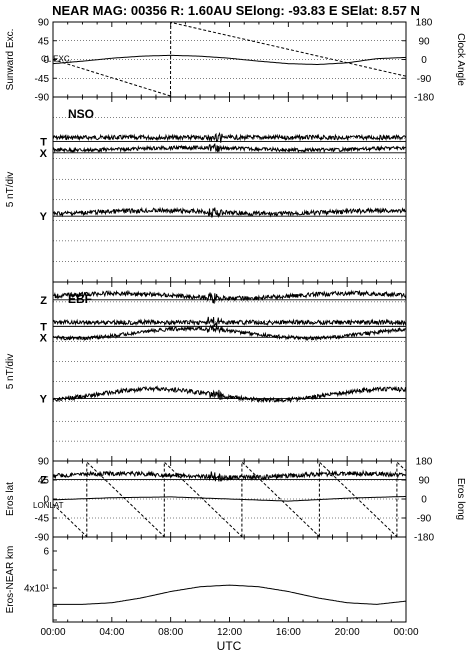  Describe the element at coordinates (424, 500) in the screenshot. I see `eros-panel-ytick-right-label: 0` at that location.